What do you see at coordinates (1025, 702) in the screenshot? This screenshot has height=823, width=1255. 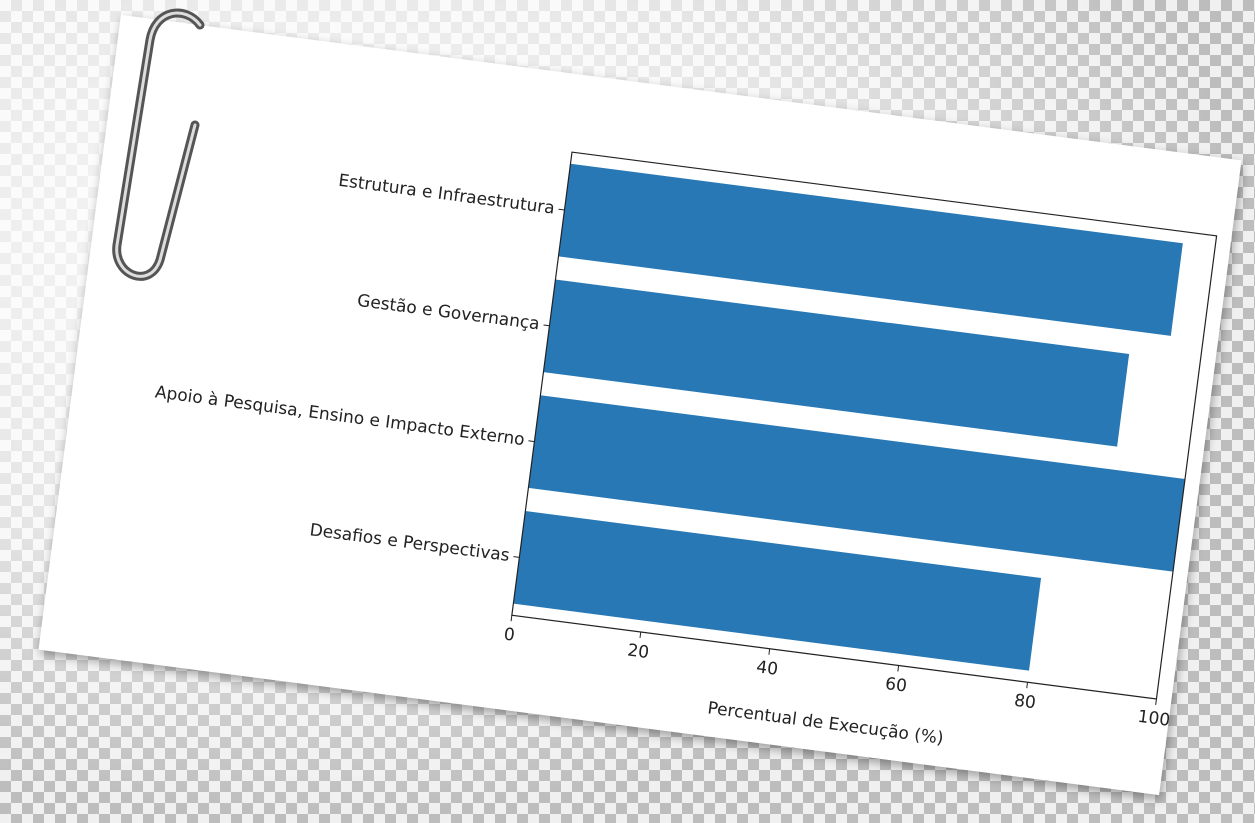 I see `x-tick-label: 80` at bounding box center [1025, 702].